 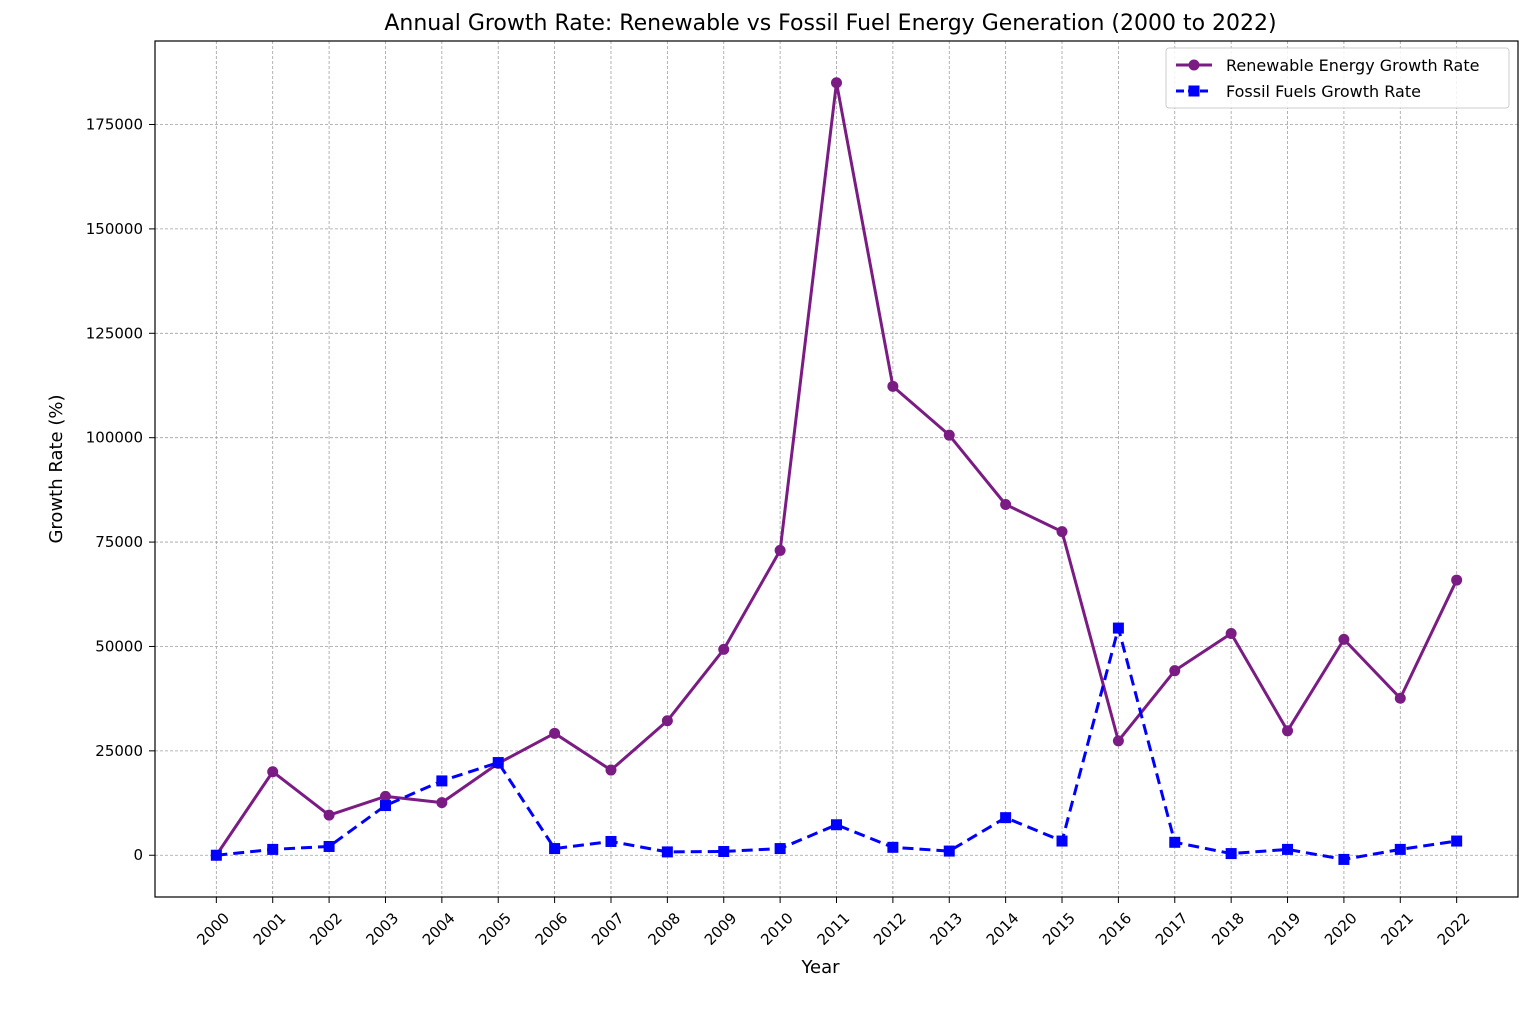 I want to click on x-tick-label: 2007, so click(x=608, y=929).